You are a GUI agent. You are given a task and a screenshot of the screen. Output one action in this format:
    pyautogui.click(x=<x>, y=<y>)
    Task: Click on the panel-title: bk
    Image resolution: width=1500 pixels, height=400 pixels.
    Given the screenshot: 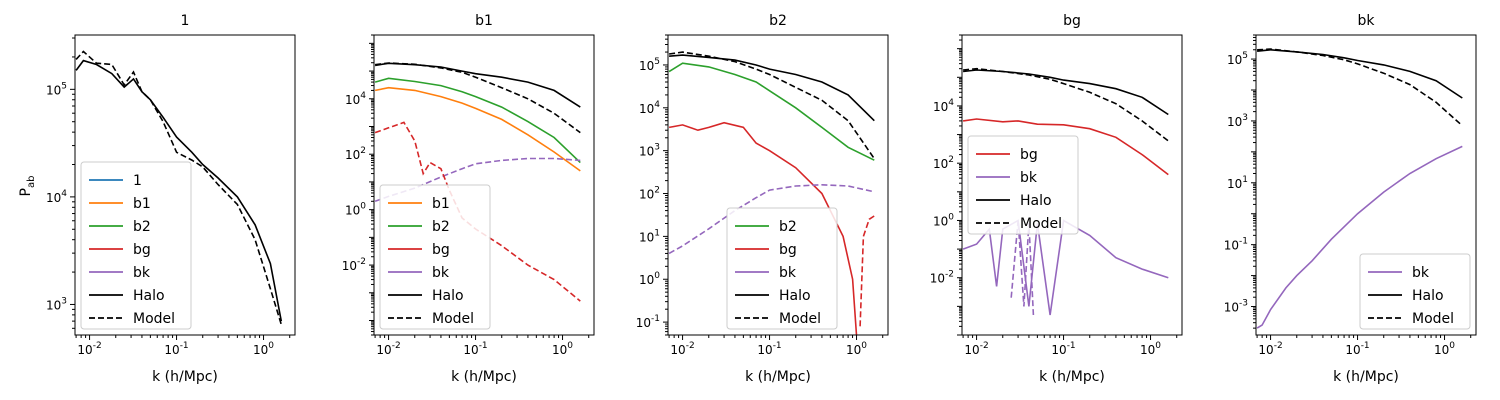 What is the action you would take?
    pyautogui.click(x=1367, y=21)
    